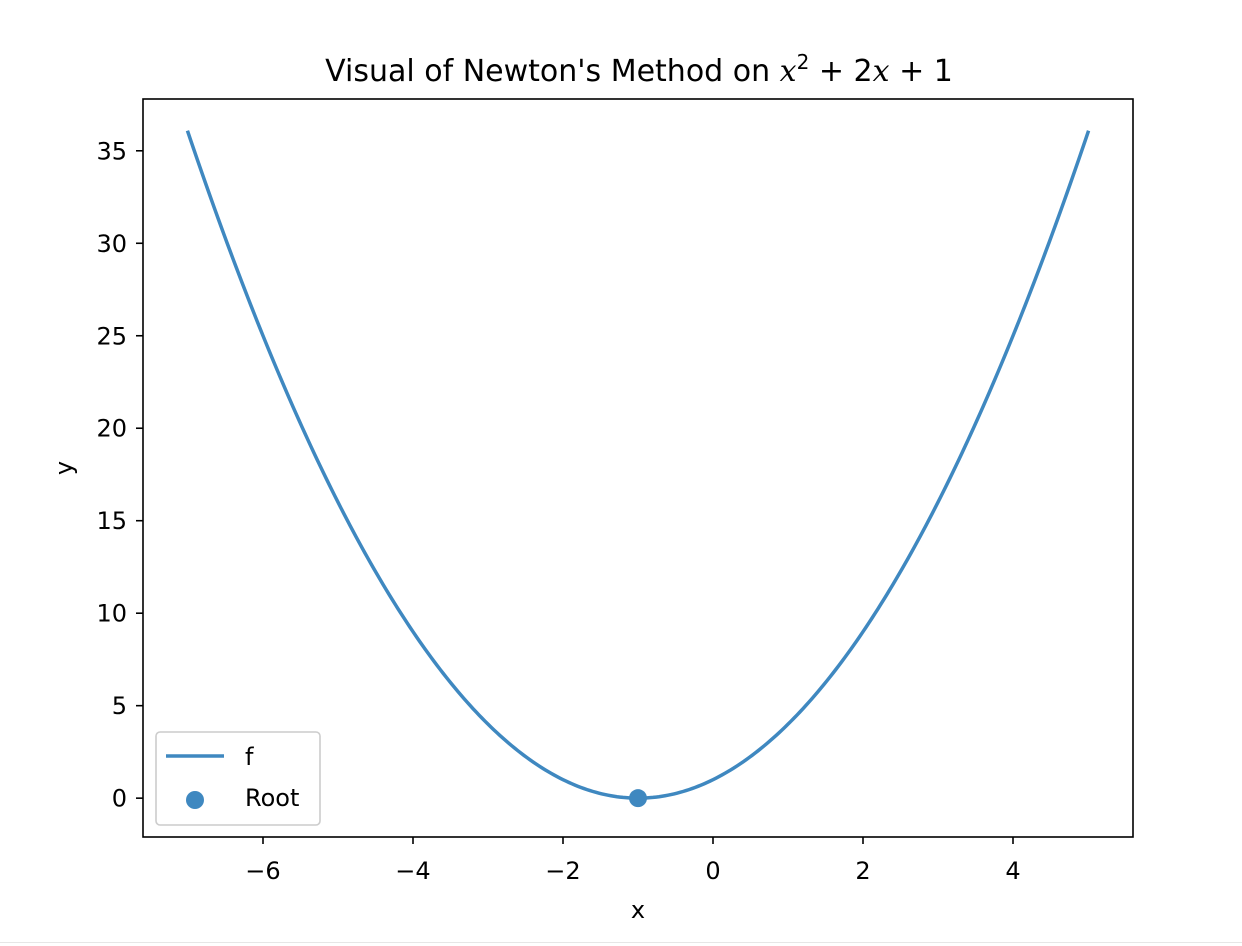 The width and height of the screenshot is (1242, 946). Describe the element at coordinates (272, 798) in the screenshot. I see `legend-label-root: Root` at that location.